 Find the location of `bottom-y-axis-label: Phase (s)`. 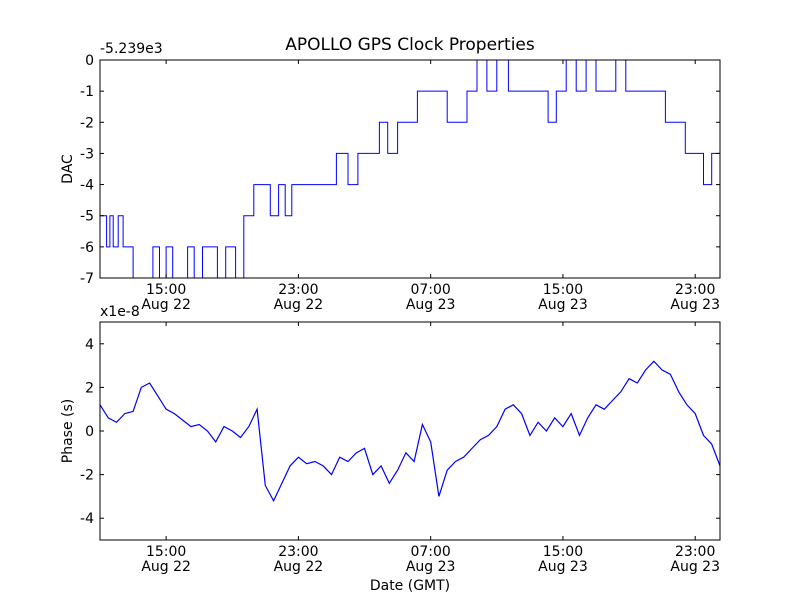

bottom-y-axis-label: Phase (s) is located at coordinates (68, 431).